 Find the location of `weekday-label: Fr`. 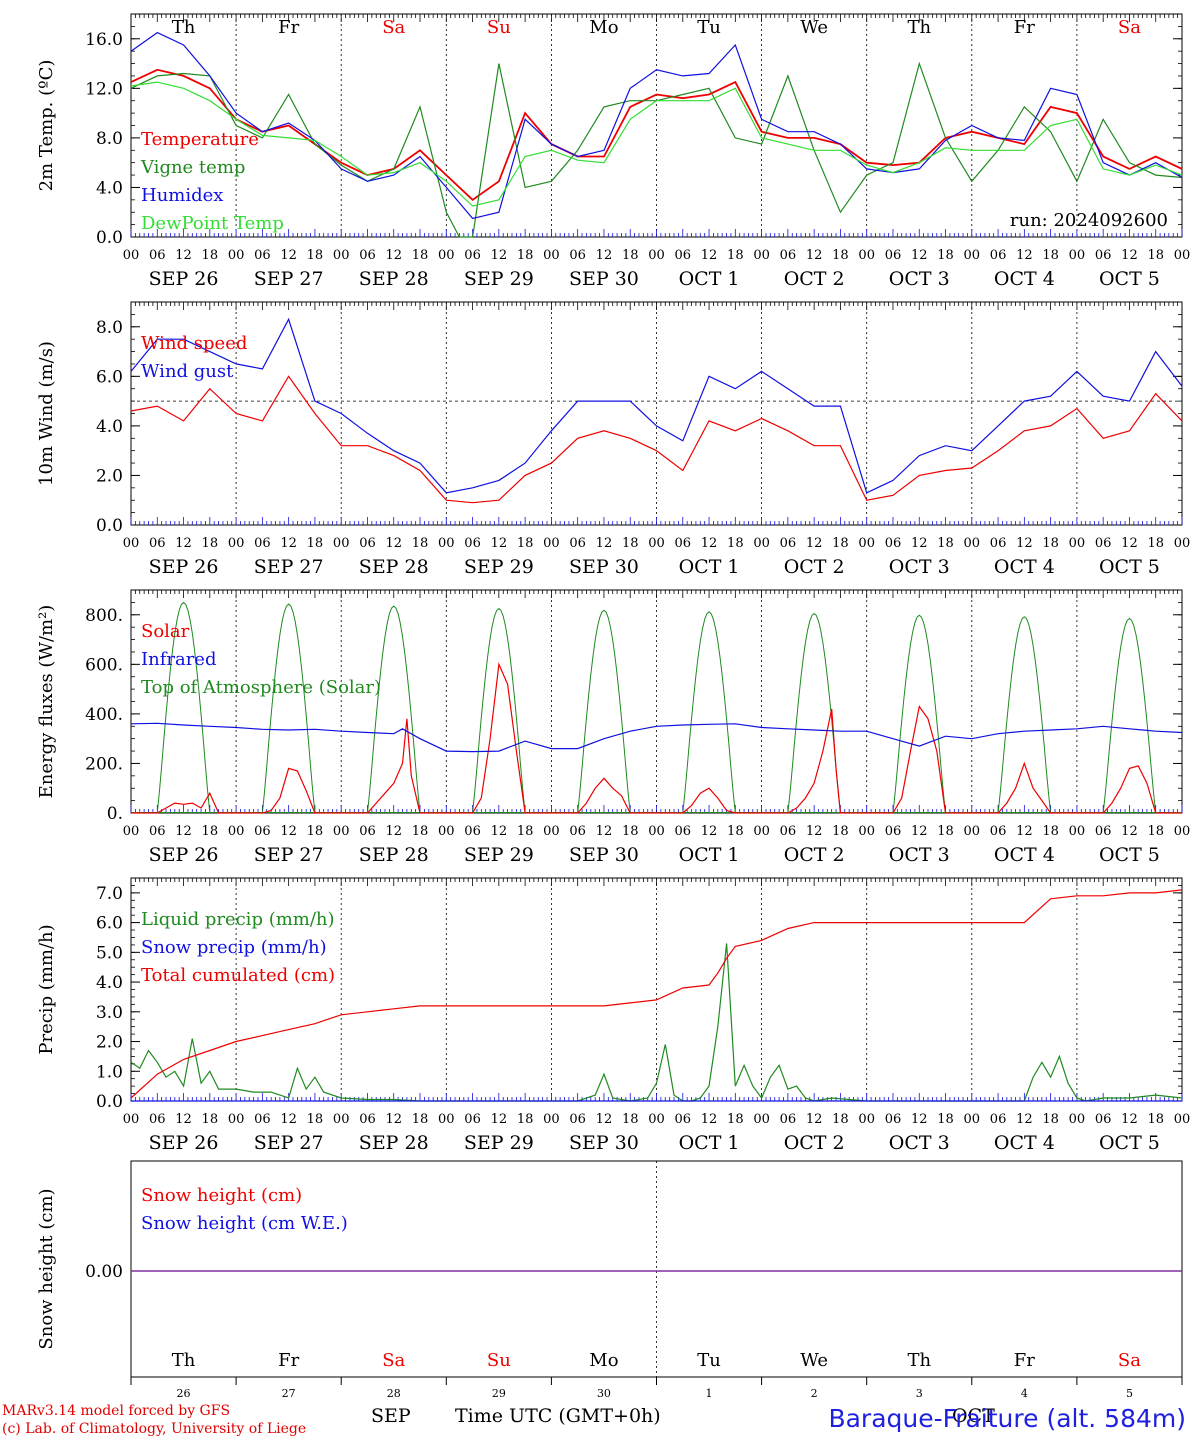

weekday-label: Fr is located at coordinates (1024, 1360).